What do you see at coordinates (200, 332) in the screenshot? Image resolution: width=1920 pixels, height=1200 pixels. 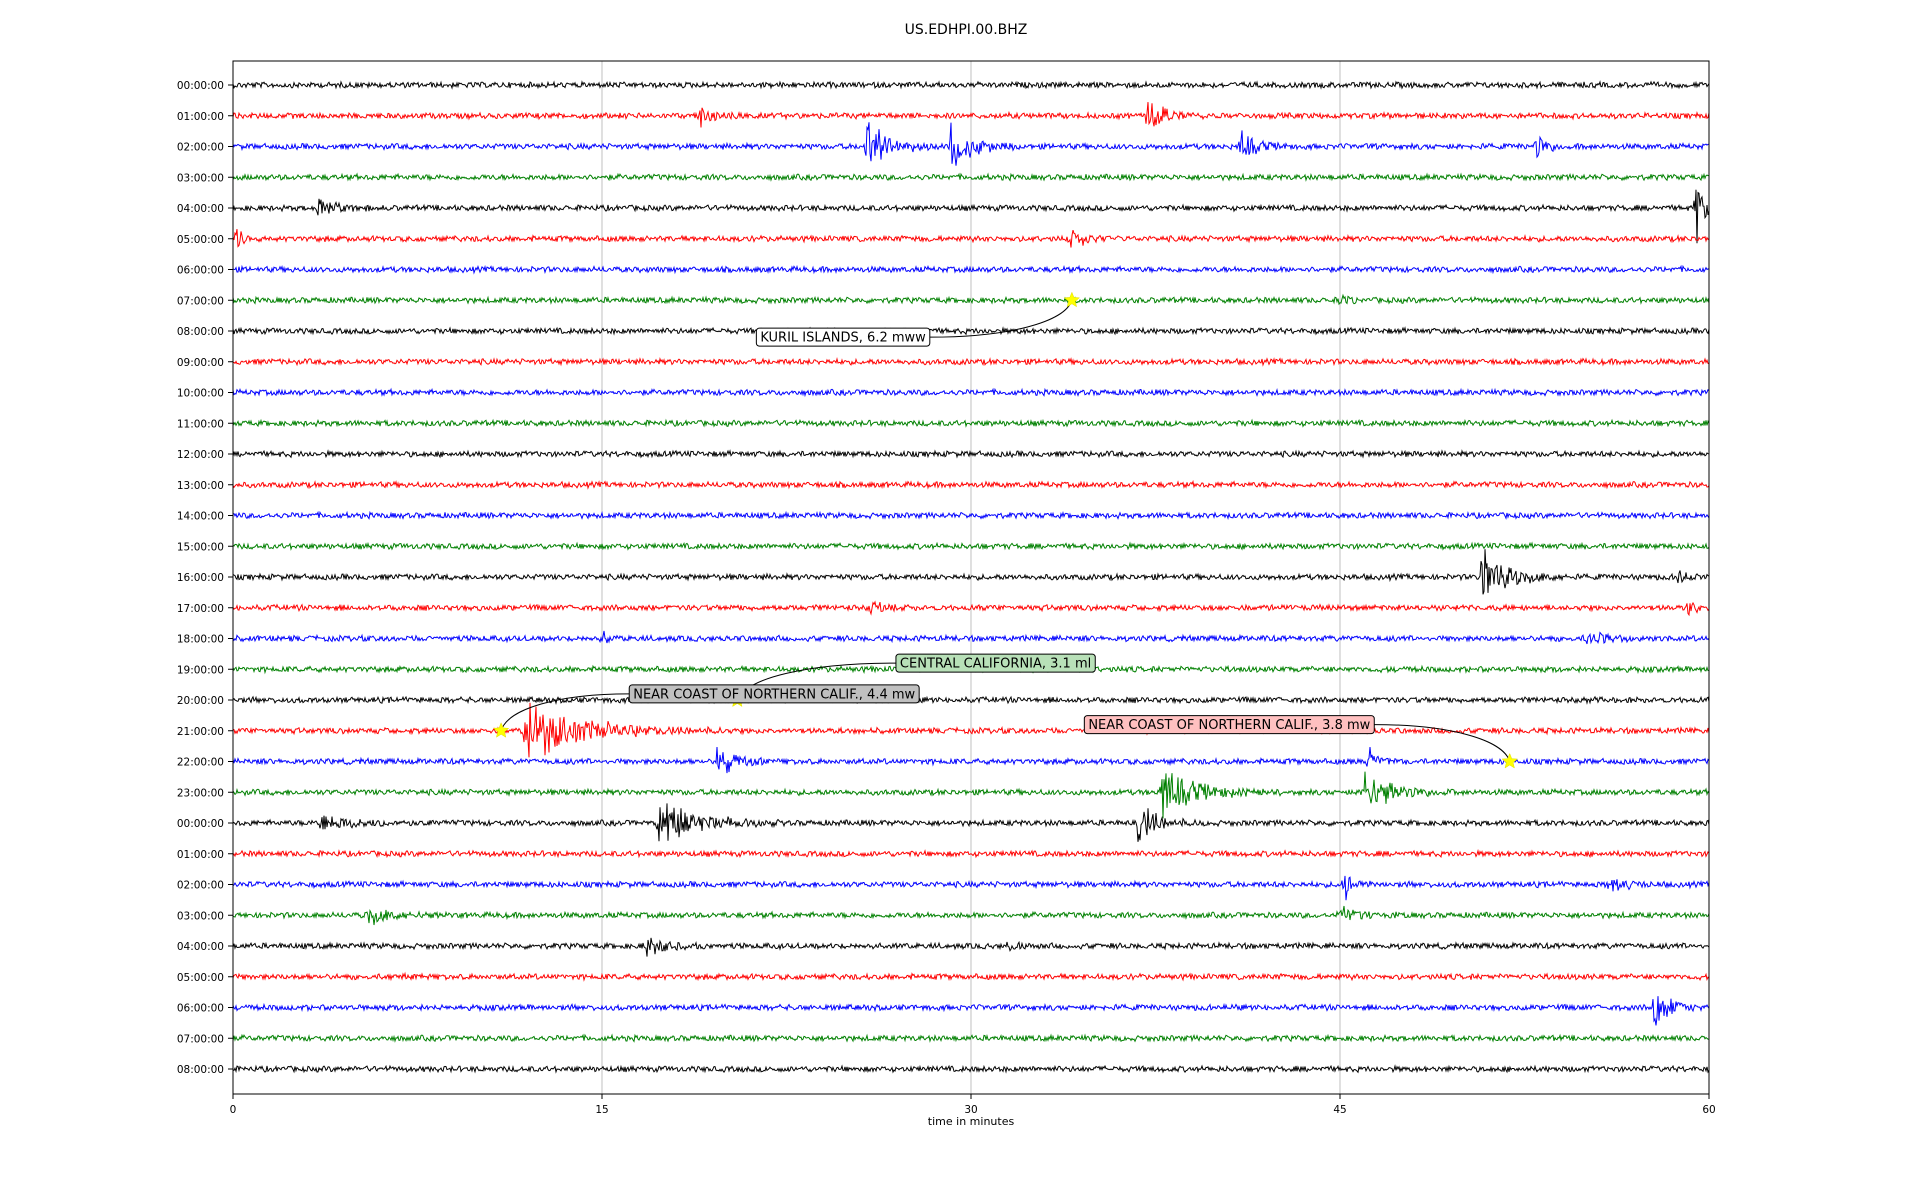 I see `y-tick-label-8: 08:00:00` at bounding box center [200, 332].